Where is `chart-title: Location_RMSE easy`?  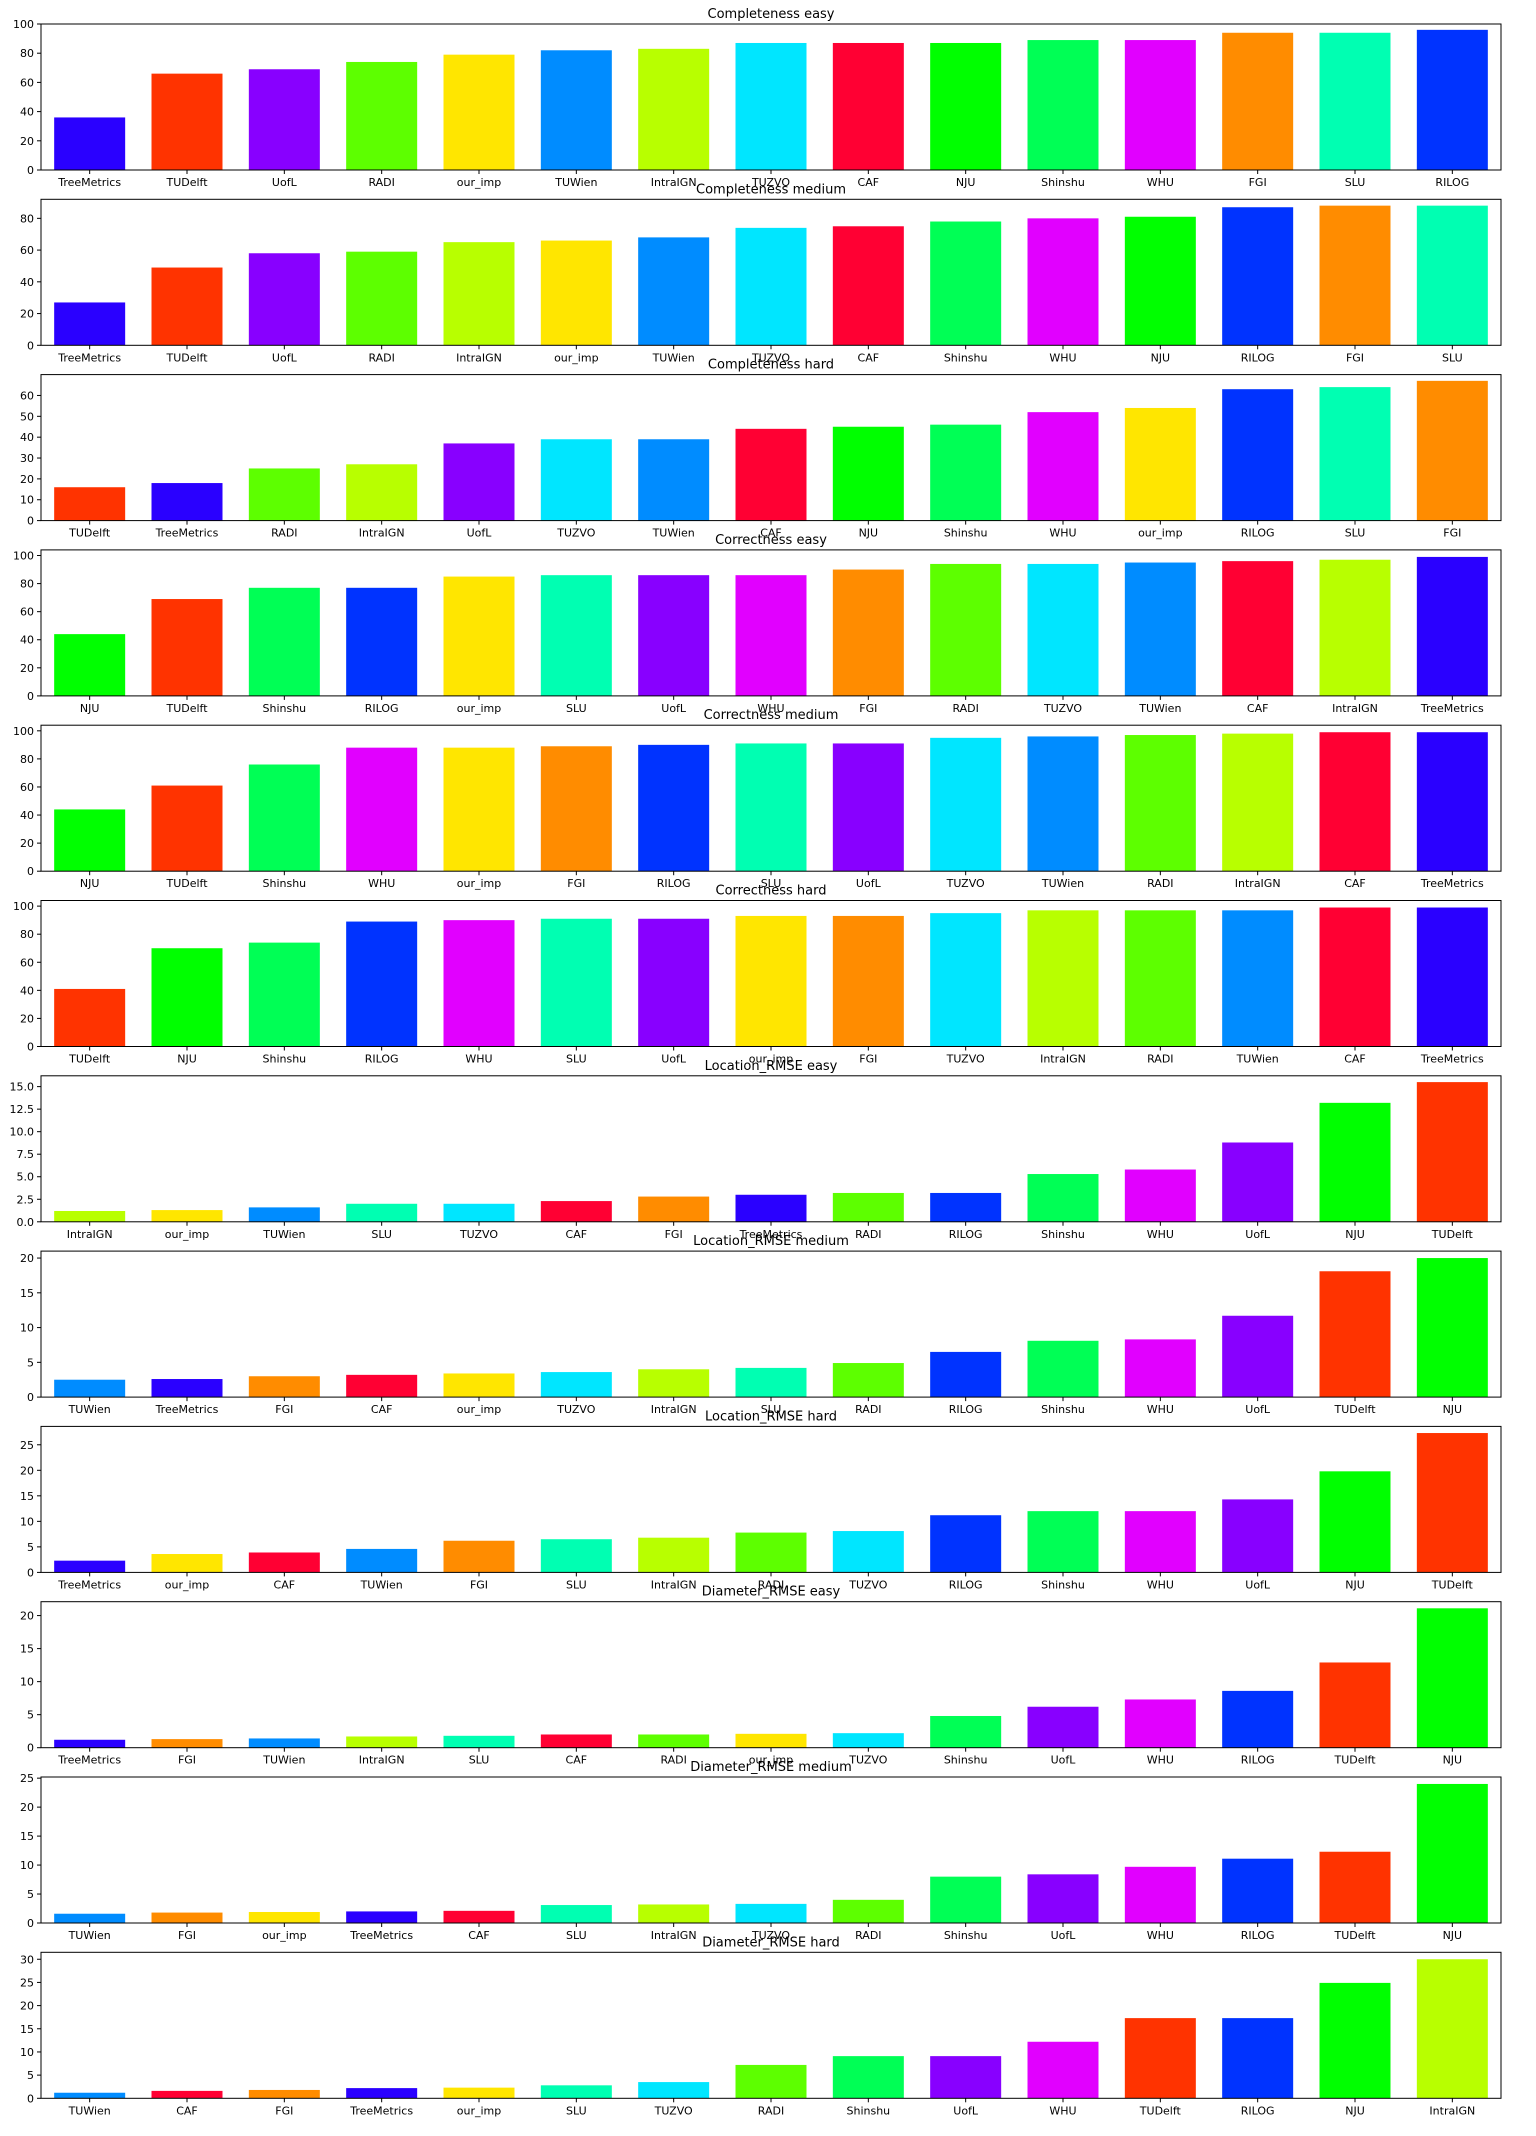 chart-title: Location_RMSE easy is located at coordinates (771, 1066).